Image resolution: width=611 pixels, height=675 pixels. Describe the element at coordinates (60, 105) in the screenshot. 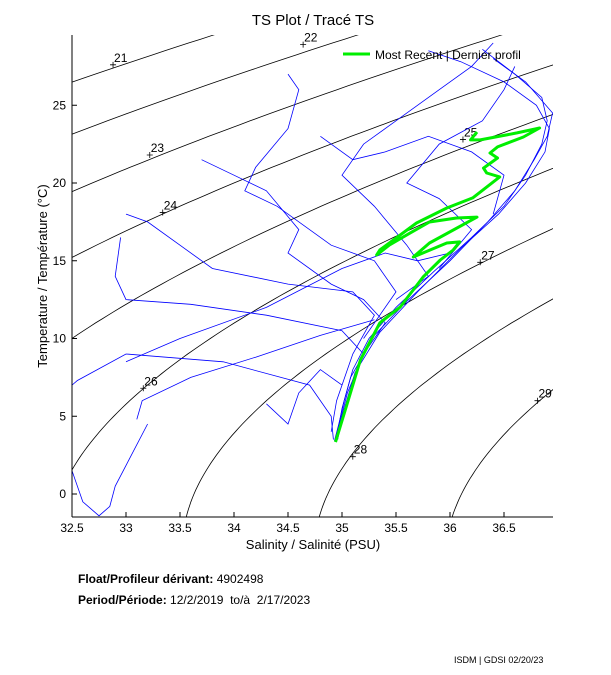

I see `y-tick-label: 25` at that location.